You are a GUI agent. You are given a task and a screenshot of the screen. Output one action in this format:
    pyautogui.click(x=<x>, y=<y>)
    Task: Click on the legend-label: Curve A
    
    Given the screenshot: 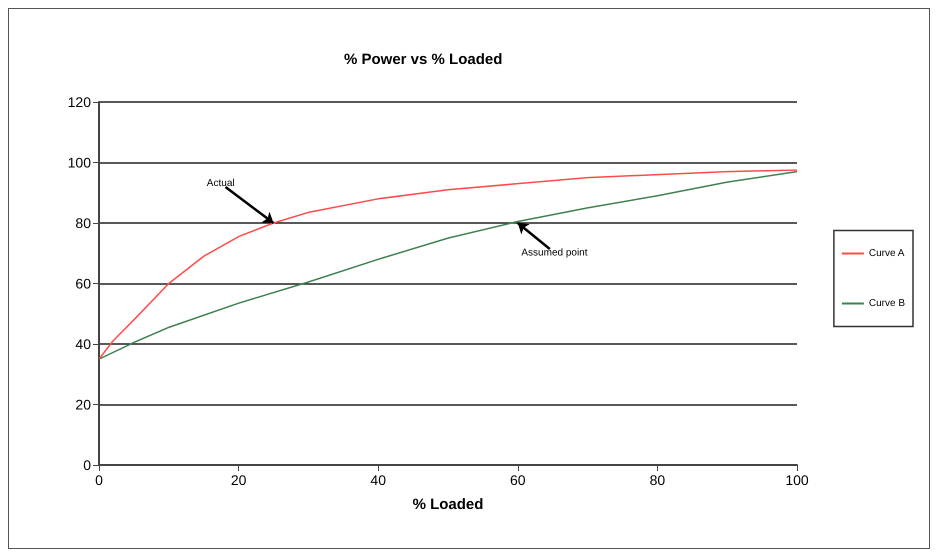 What is the action you would take?
    pyautogui.click(x=886, y=253)
    